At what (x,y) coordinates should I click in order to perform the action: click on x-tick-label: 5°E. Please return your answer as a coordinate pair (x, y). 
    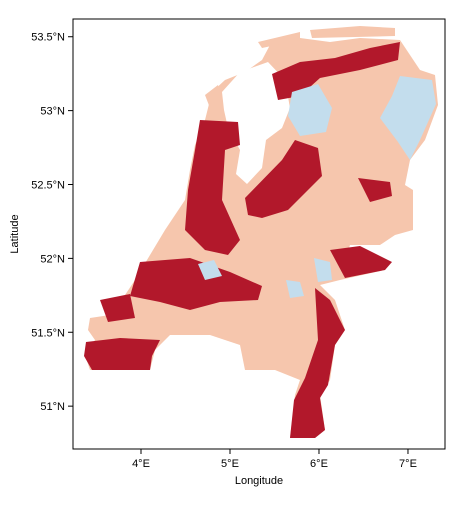
    Looking at the image, I should click on (230, 464).